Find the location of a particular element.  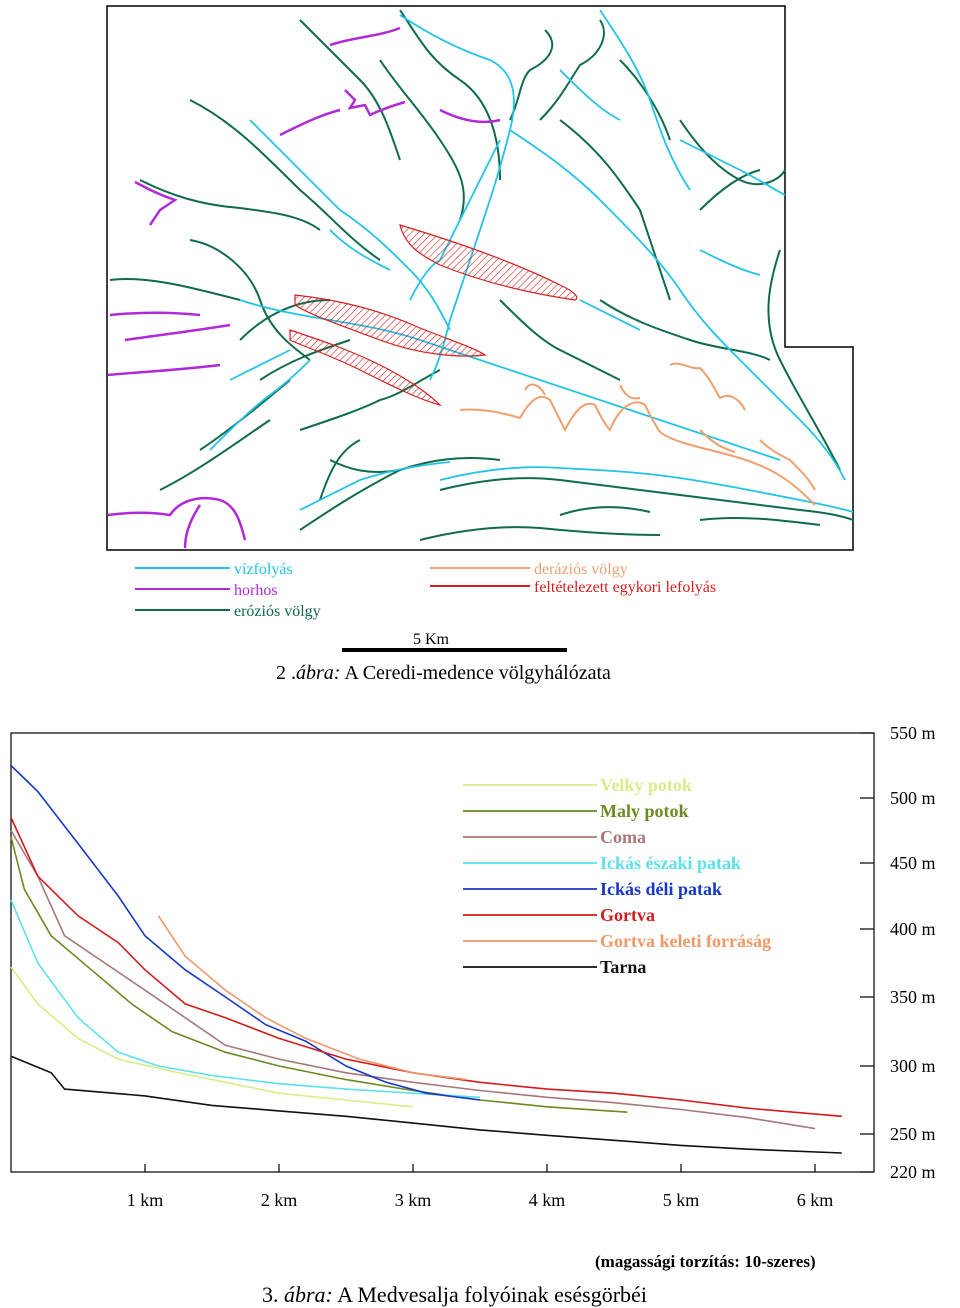

distortion-note: (magassági torzítás: 10-szeres) is located at coordinates (705, 1261).